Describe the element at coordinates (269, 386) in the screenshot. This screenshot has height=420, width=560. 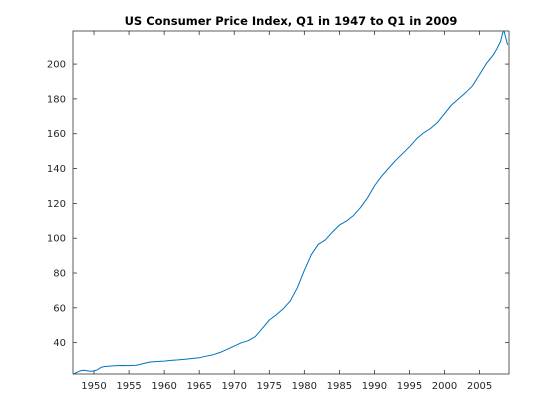
I see `x-tick-label: 1975` at that location.